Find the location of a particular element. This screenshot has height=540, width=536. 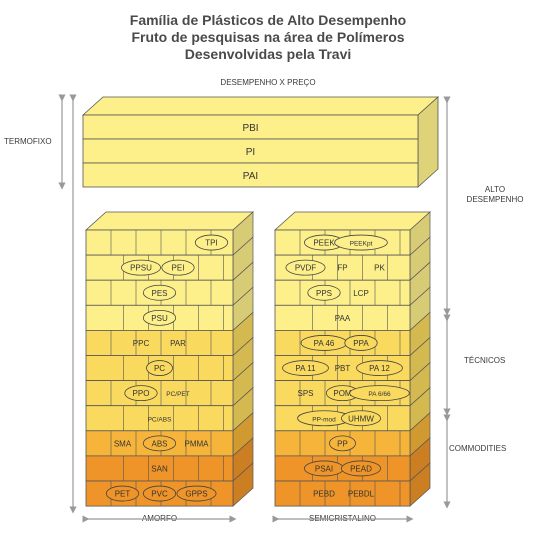

amorfo-polymer-label: PC is located at coordinates (159, 368).